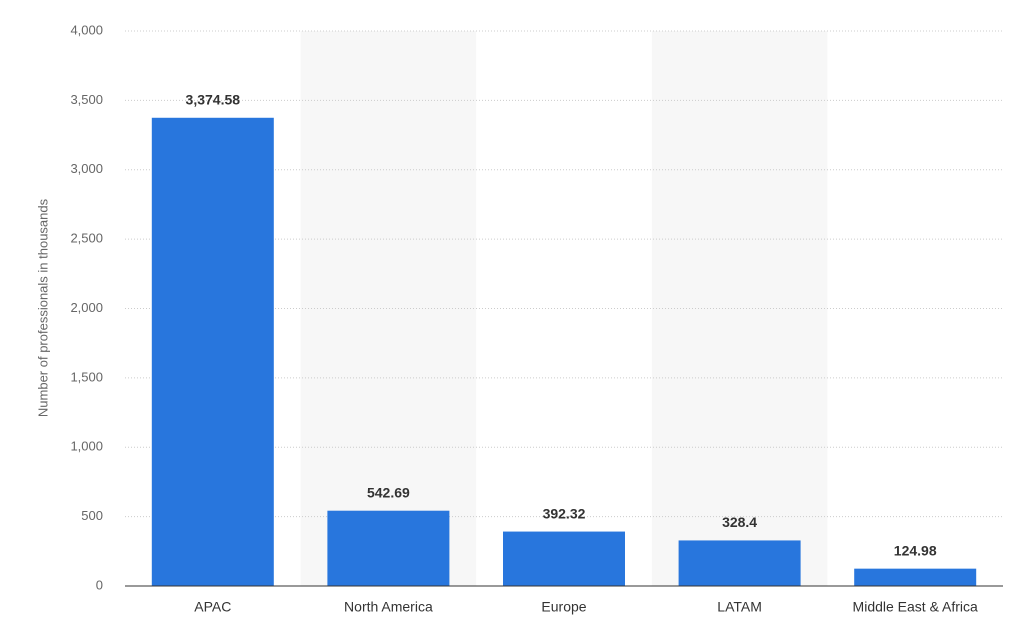  What do you see at coordinates (86, 168) in the screenshot?
I see `y-tick-label: 3,000` at bounding box center [86, 168].